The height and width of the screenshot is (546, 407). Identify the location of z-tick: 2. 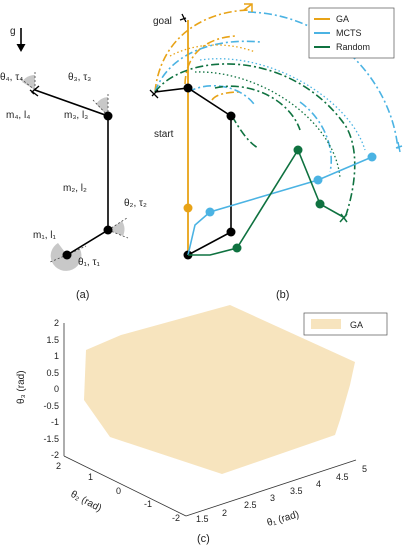
(56, 323).